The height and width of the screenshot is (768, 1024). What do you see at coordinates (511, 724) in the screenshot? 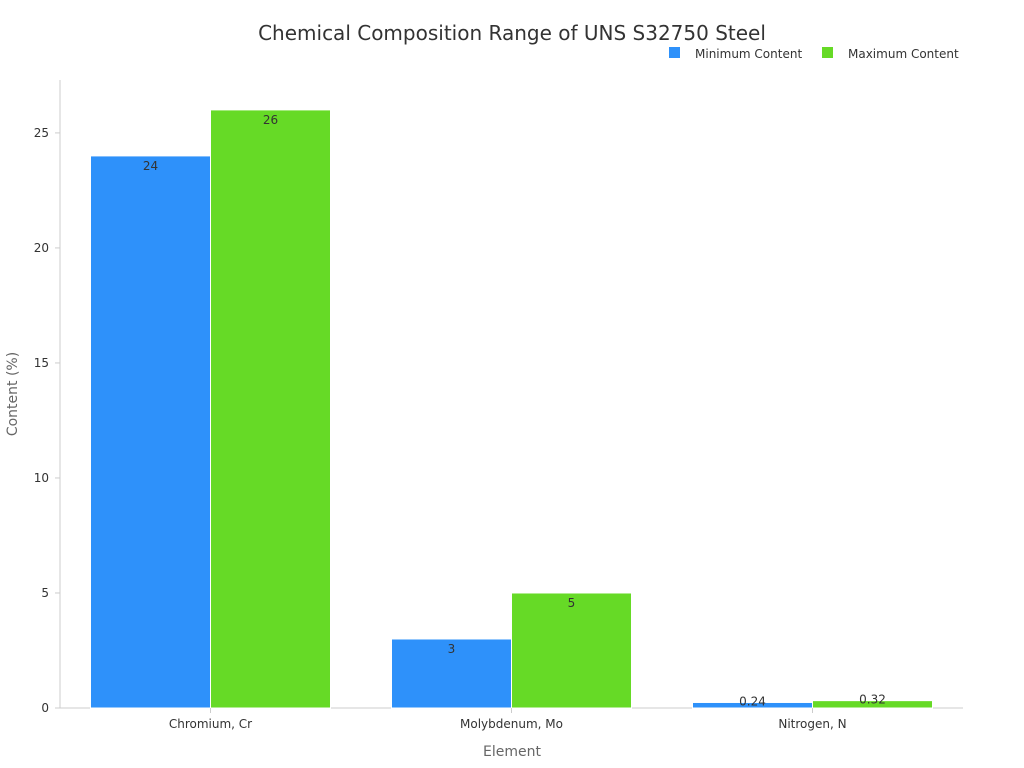
I see `x-tick-label: Molybdenum, Mo` at bounding box center [511, 724].